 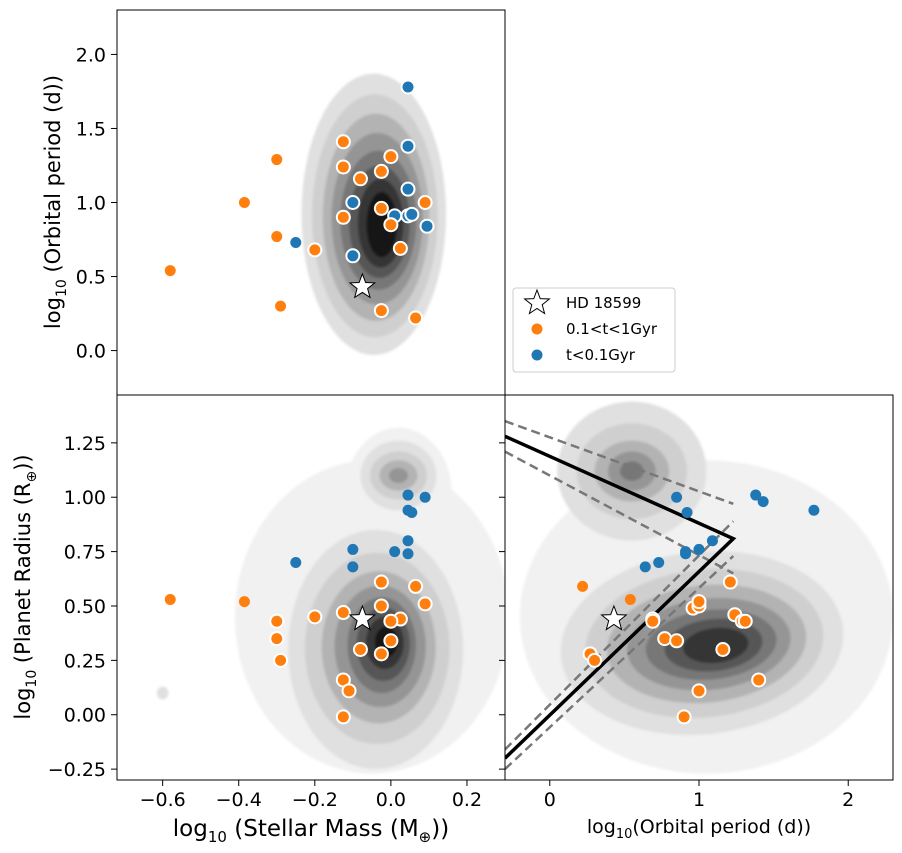 I want to click on legend-marker-mid, so click(x=537, y=329).